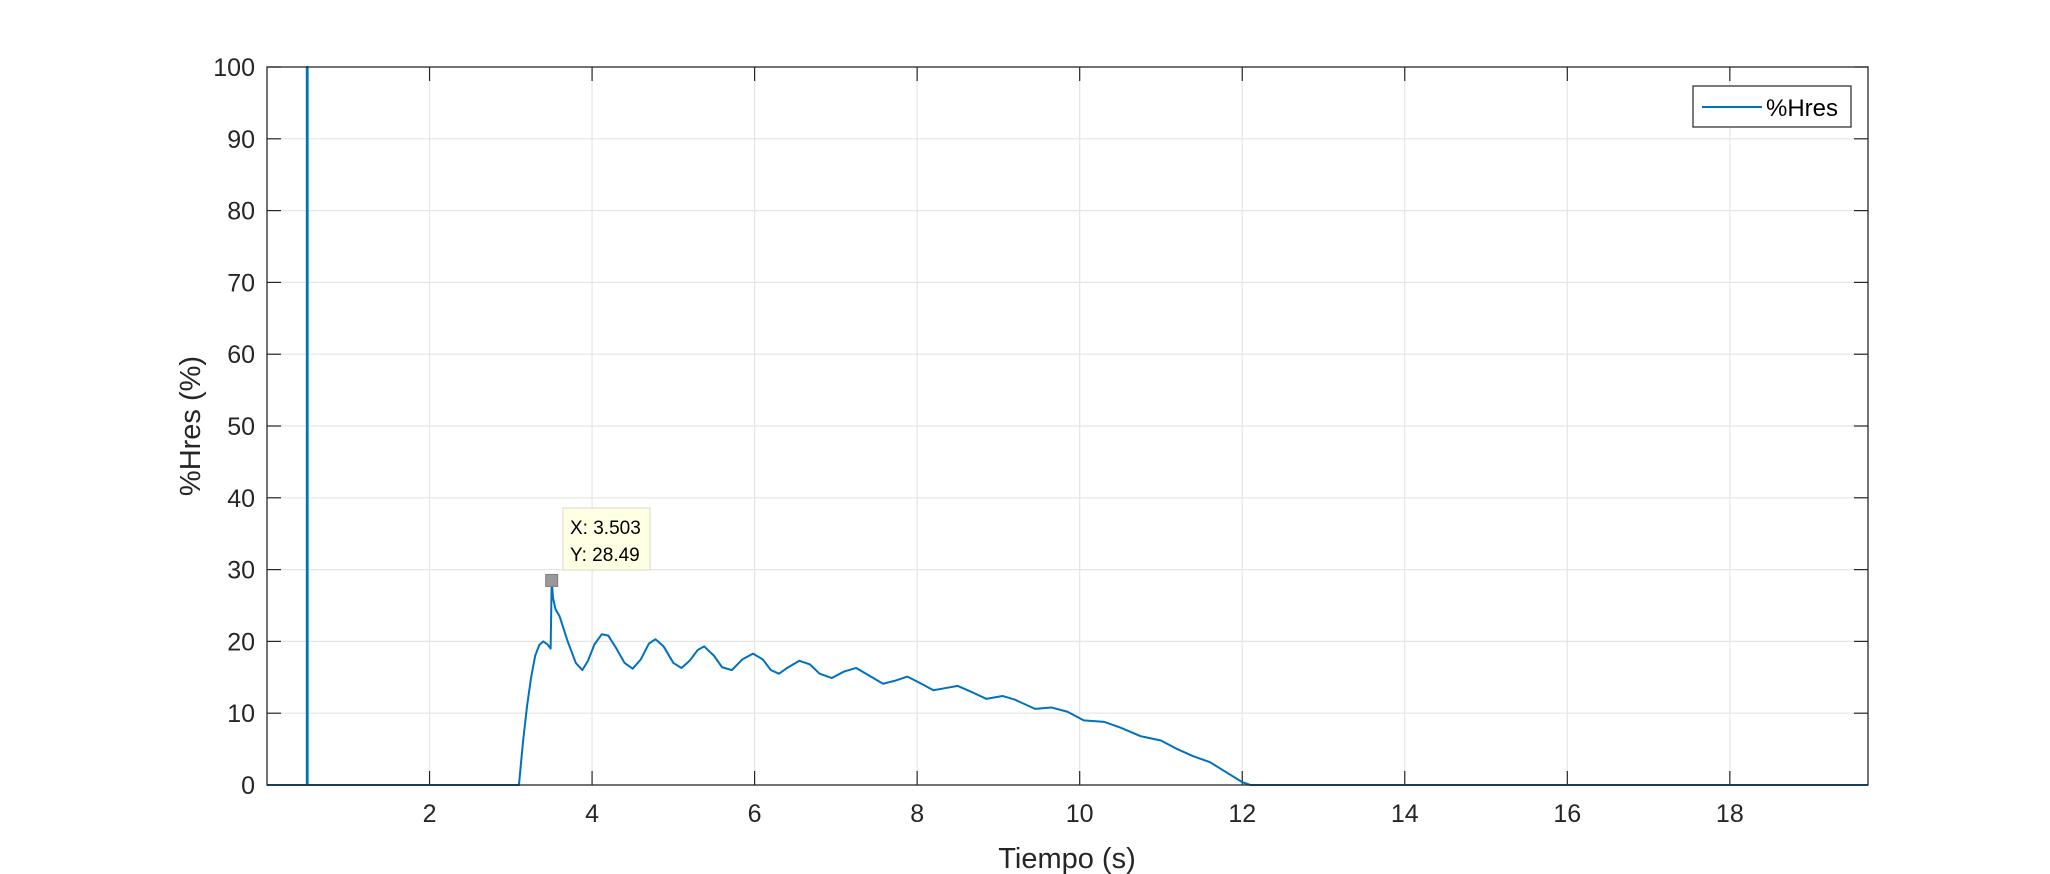 This screenshot has width=2050, height=874. I want to click on datatip: X: 3.503 Y: 28.49, so click(598, 547).